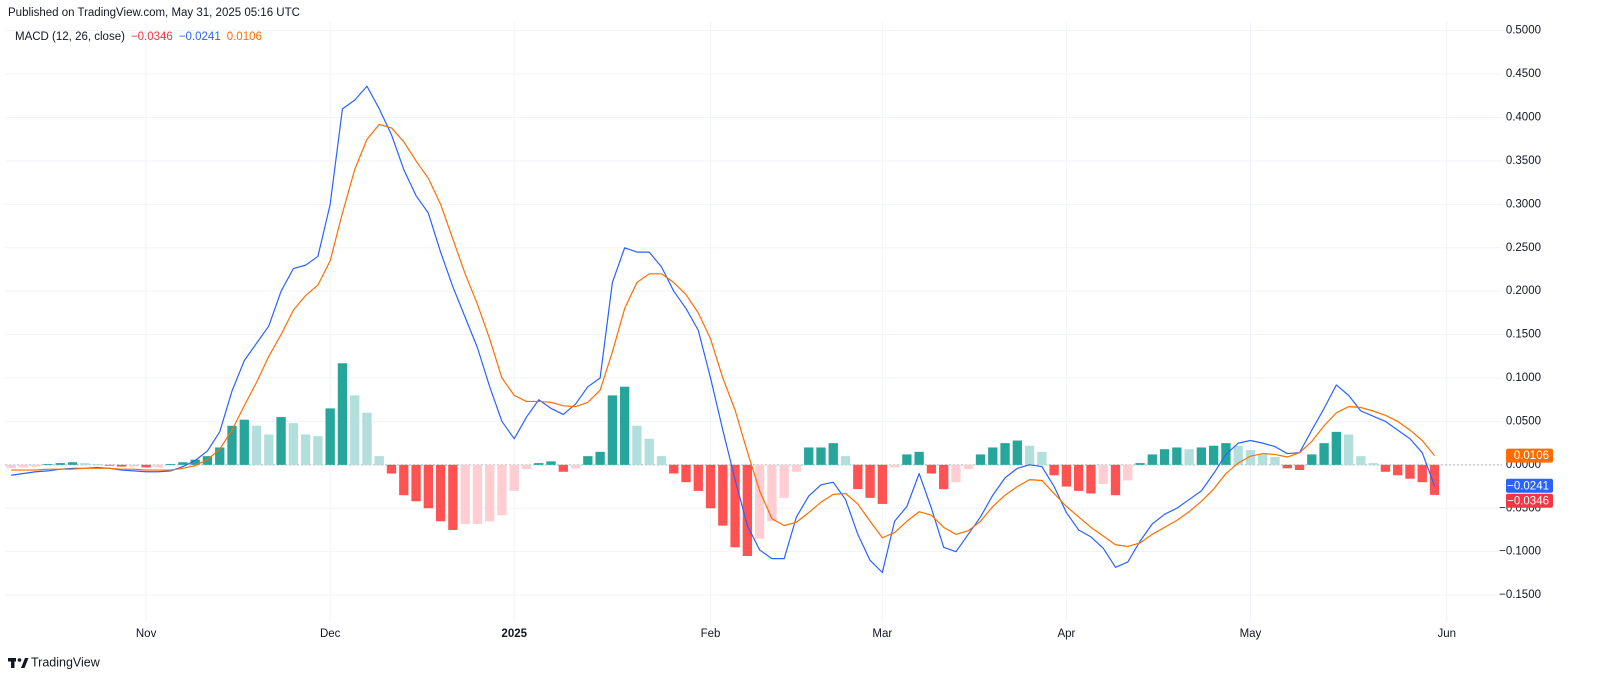 The width and height of the screenshot is (1600, 693). I want to click on x-tick-label: Apr, so click(1066, 634).